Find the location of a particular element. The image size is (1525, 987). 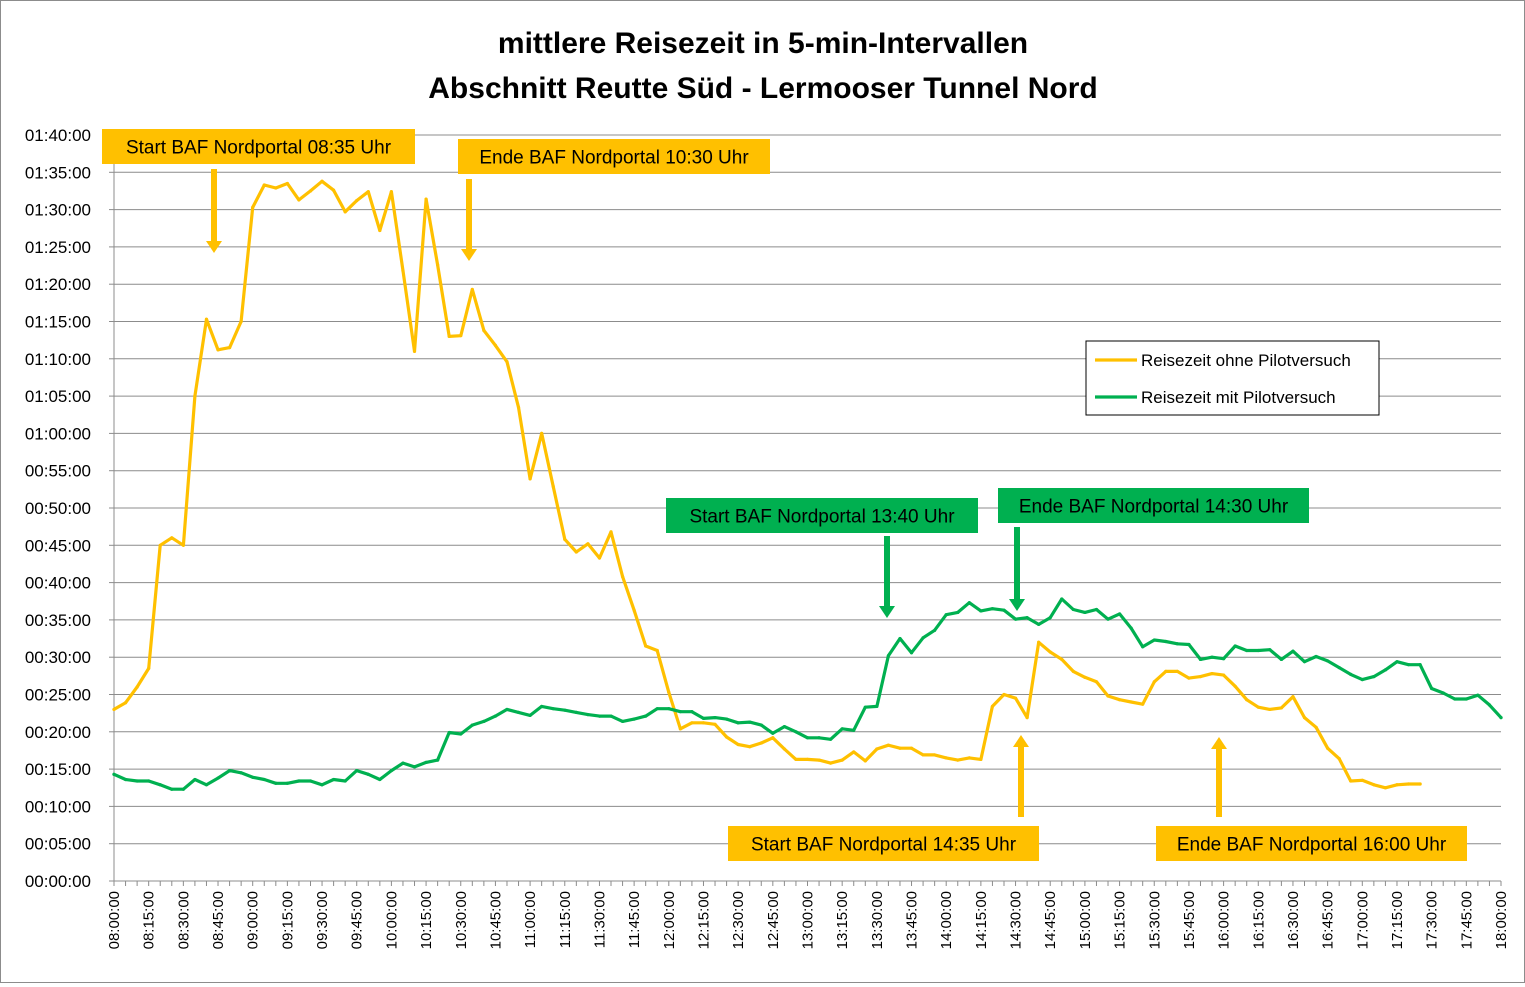

x-tick-label: 14:00:00 is located at coordinates (946, 920).